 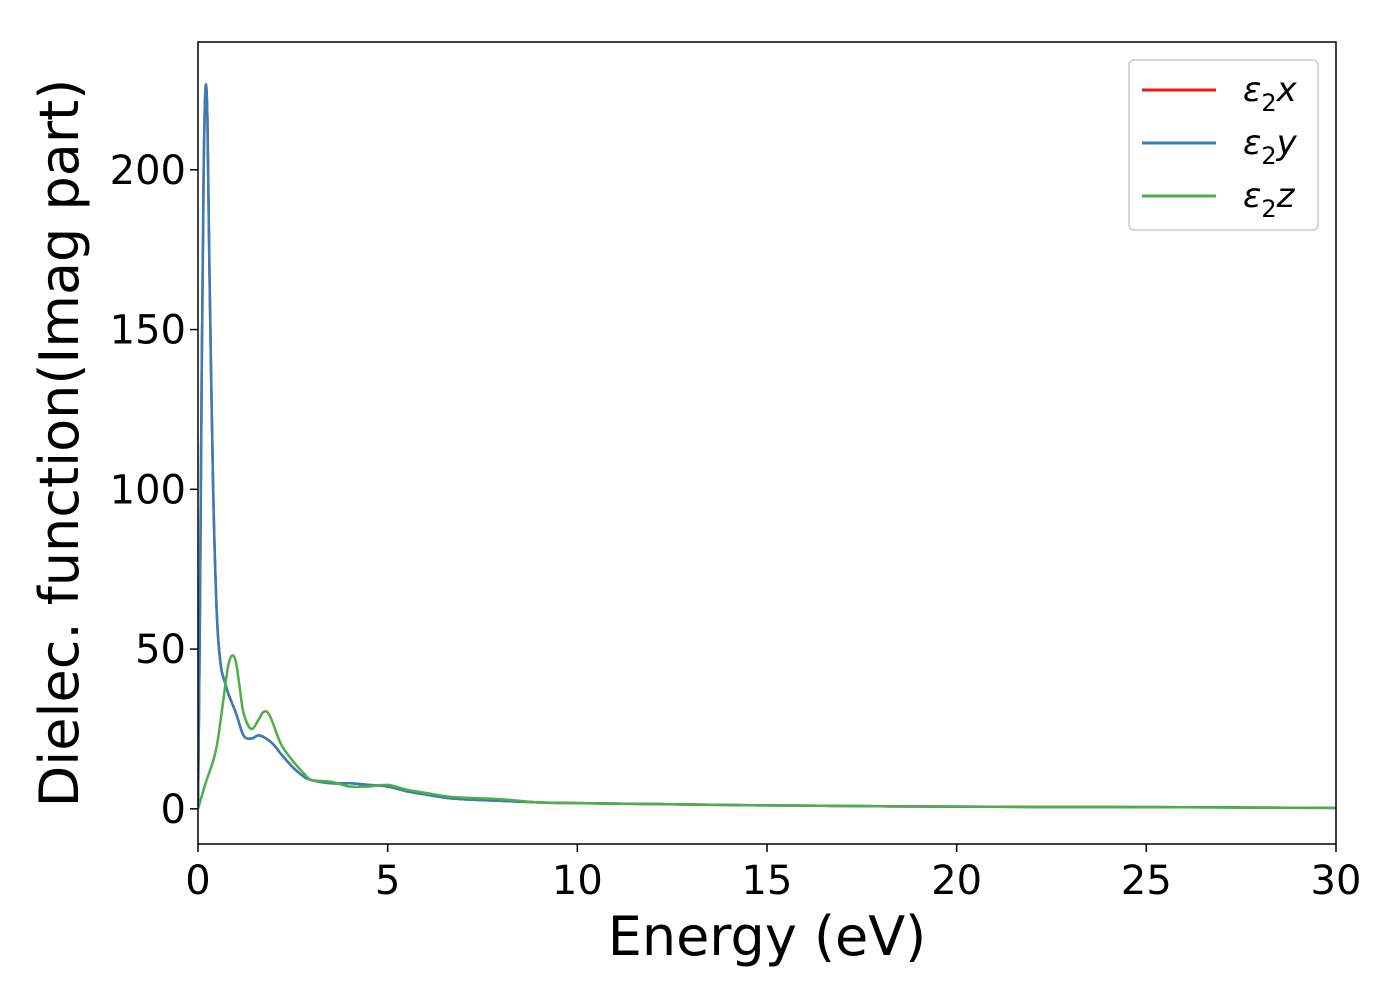 I want to click on y-tick-label: 0, so click(x=173, y=810).